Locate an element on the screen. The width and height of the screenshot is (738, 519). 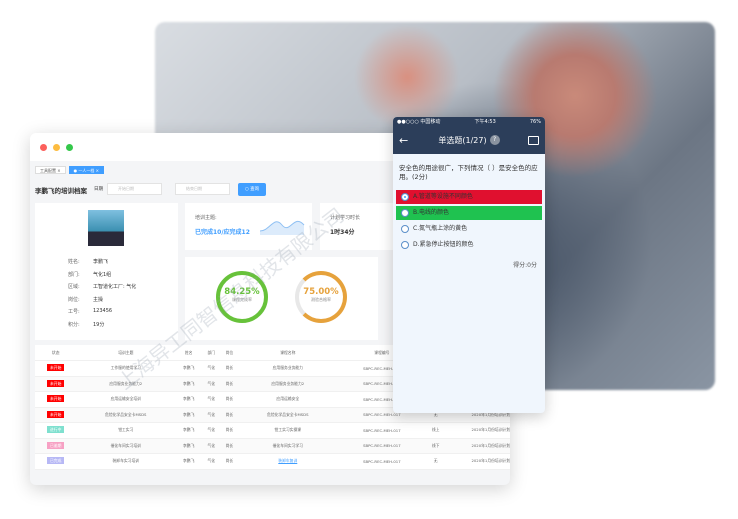
table-cell: 无 is located at coordinates (435, 461).